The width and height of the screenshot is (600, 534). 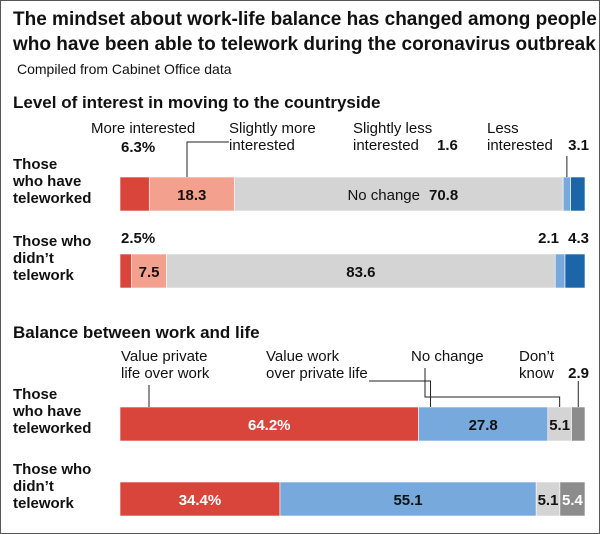 I want to click on chart-2-row-label-2-line-3: telework, so click(x=44, y=503).